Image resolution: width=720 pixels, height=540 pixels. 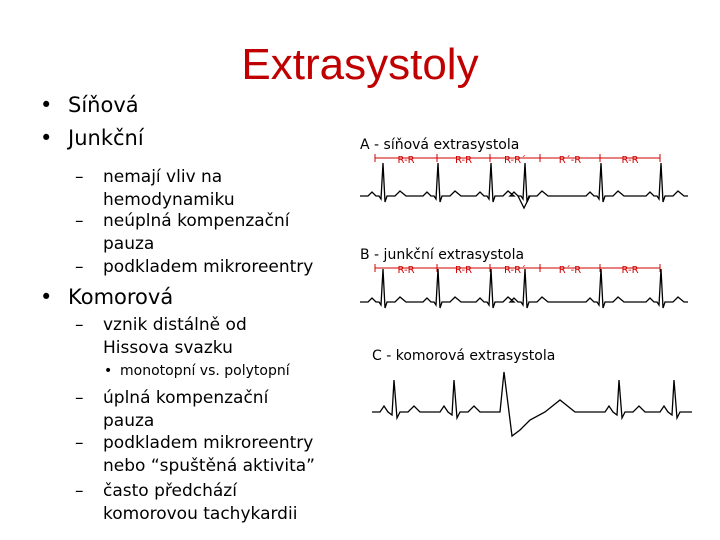 What do you see at coordinates (103, 105) in the screenshot?
I see `bullet-text: Síňová` at bounding box center [103, 105].